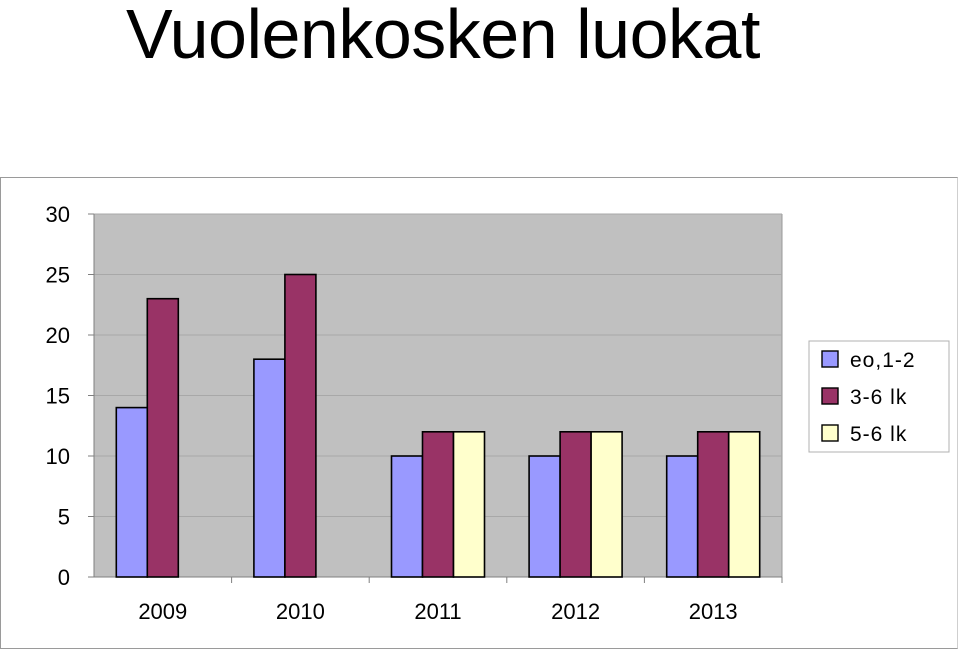  Describe the element at coordinates (437, 611) in the screenshot. I see `x-tick-label-2011: 2011` at that location.